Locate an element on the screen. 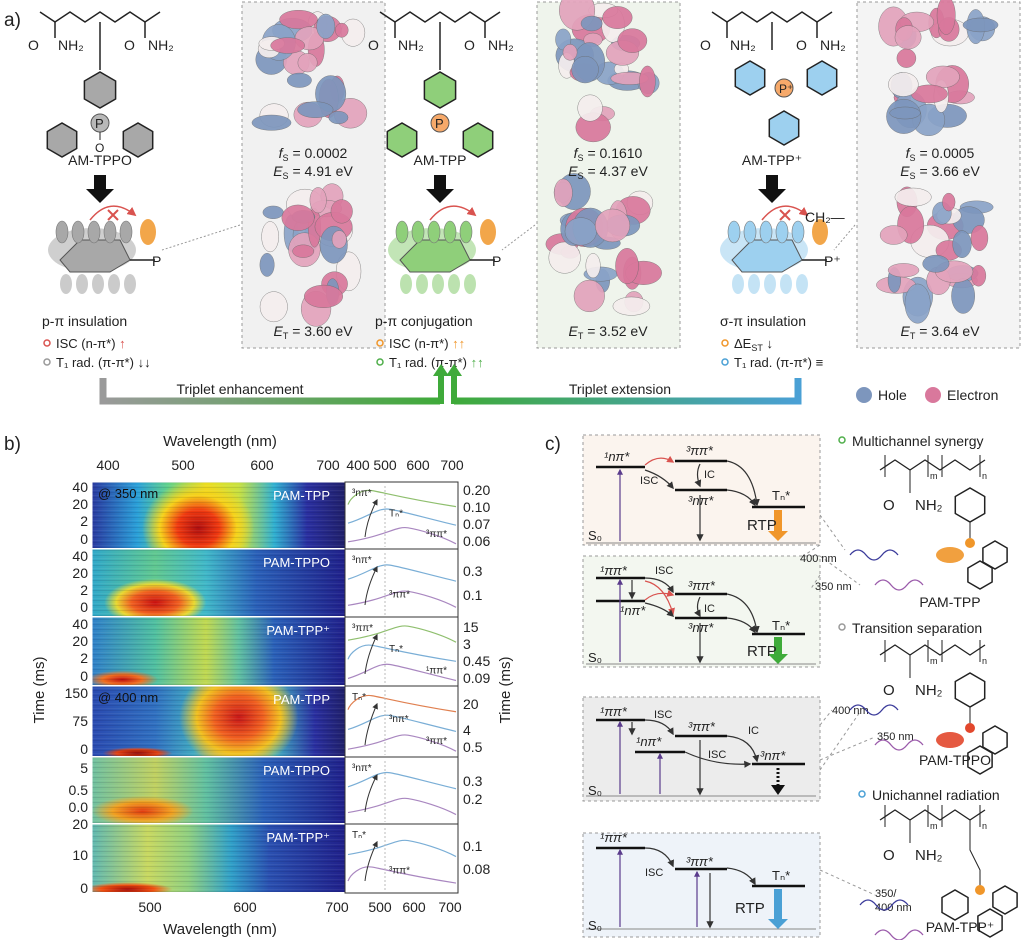 The height and width of the screenshot is (940, 1024). time-tick-label: 0.1 is located at coordinates (473, 846).